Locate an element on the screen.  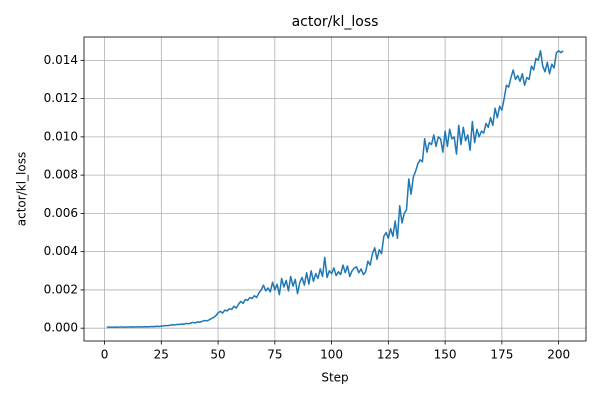
x-tick-label: 175 is located at coordinates (501, 355).